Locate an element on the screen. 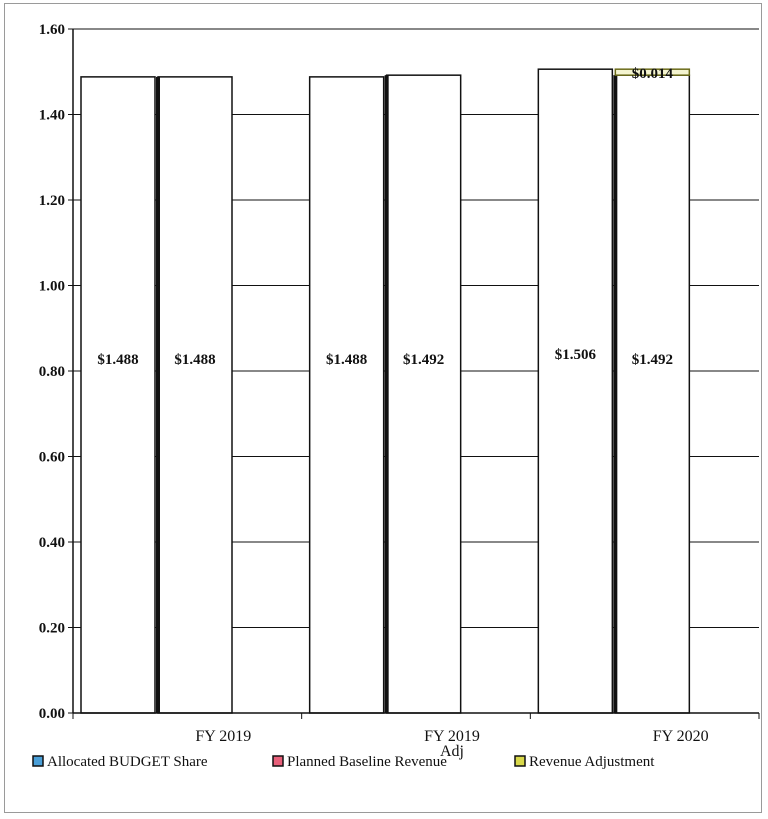 The image size is (768, 819). y-tick-label: 1.40 is located at coordinates (52, 116).